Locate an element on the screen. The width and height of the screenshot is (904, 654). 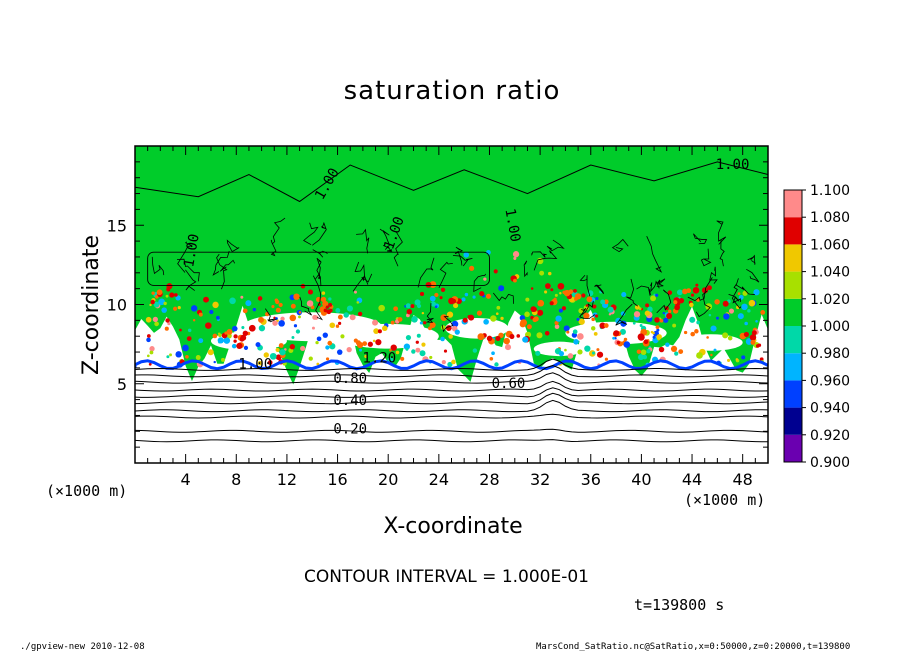
colorbar-label: 0.920 is located at coordinates (830, 436).